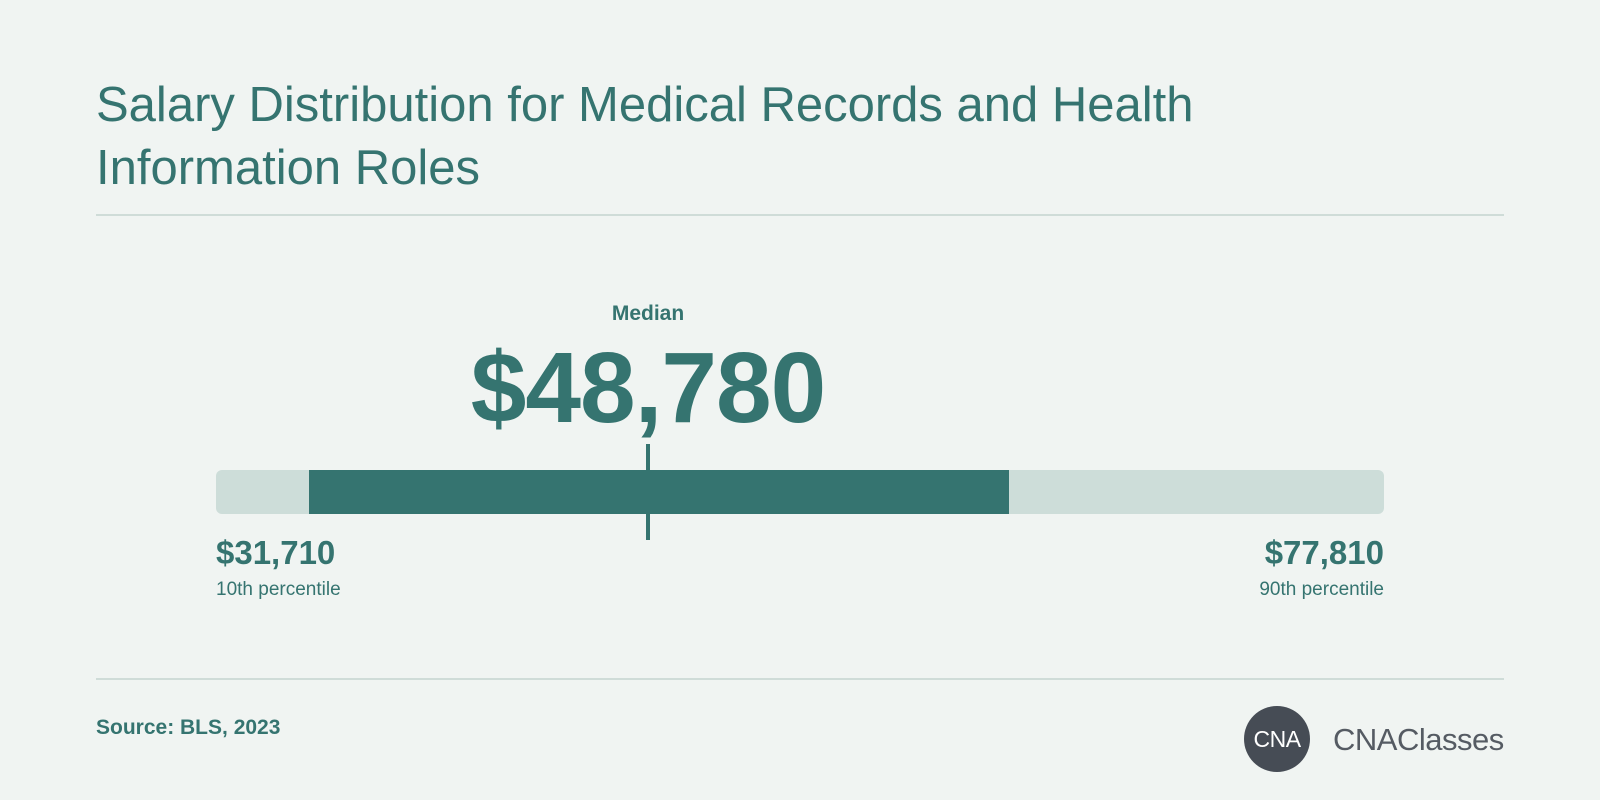  I want to click on cna-logo-badge: CNA, so click(1277, 739).